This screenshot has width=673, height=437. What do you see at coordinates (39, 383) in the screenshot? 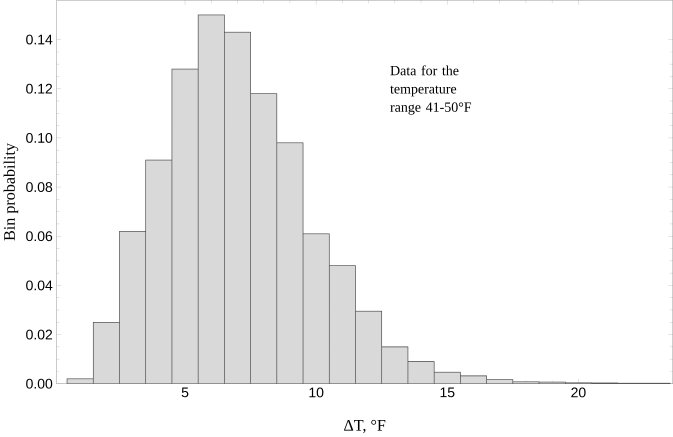
I see `y-tick-label: 0.00` at bounding box center [39, 383].